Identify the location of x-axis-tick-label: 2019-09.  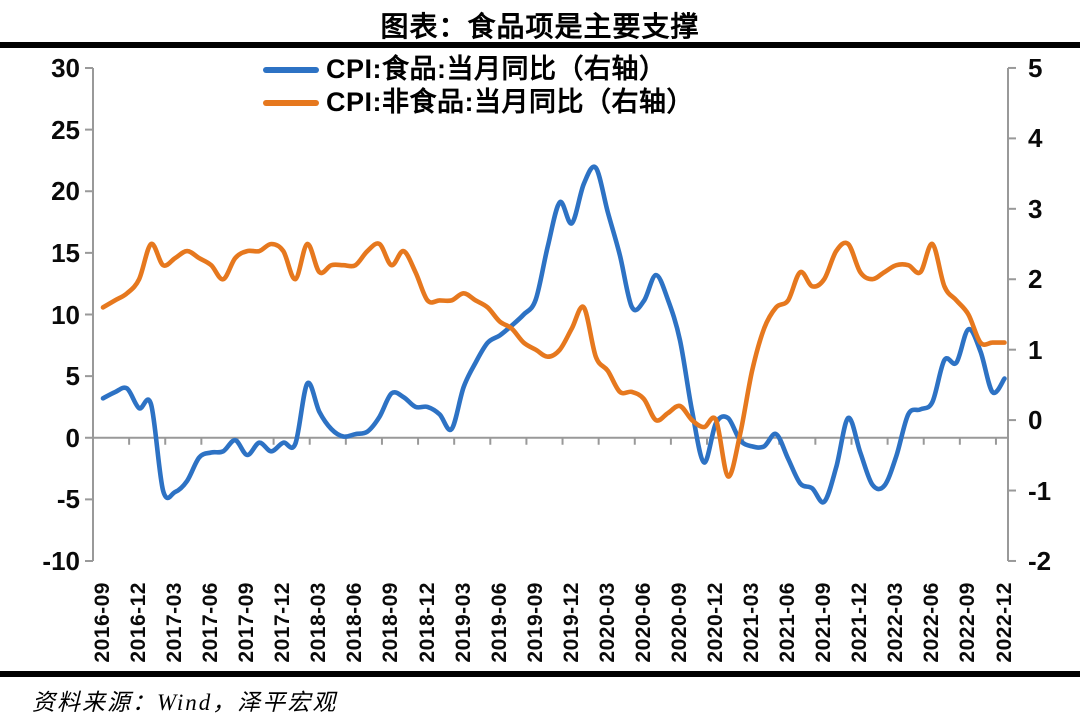
(535, 622).